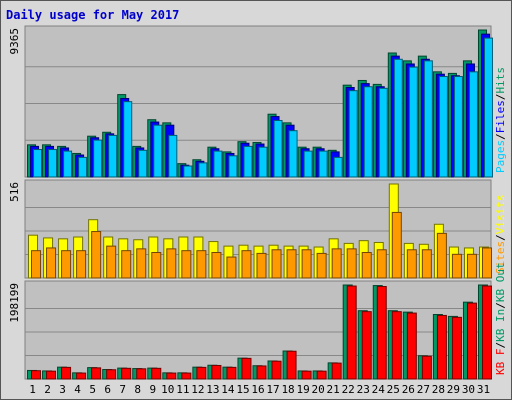 Image resolution: width=512 pixels, height=400 pixels. Describe the element at coordinates (228, 389) in the screenshot. I see `x-tick-label: 14` at that location.